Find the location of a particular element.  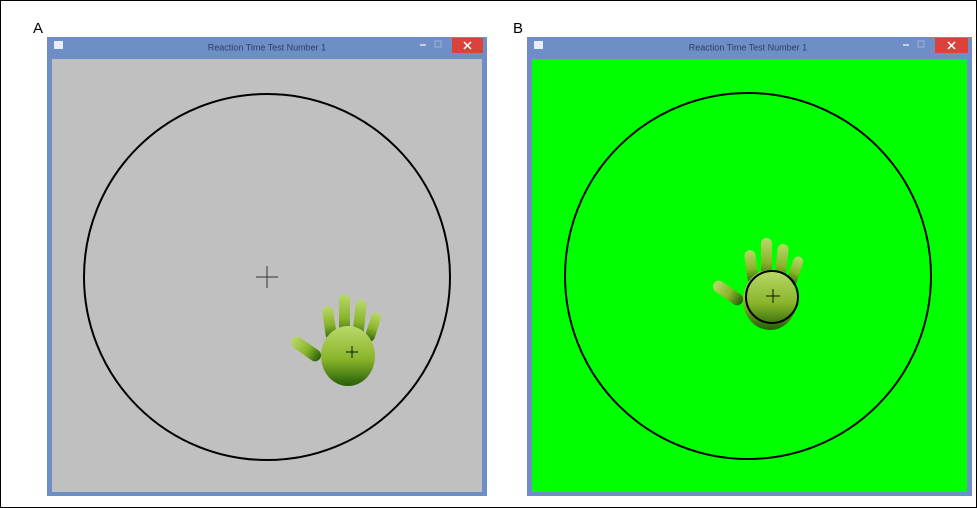

hit-circle is located at coordinates (772, 297).